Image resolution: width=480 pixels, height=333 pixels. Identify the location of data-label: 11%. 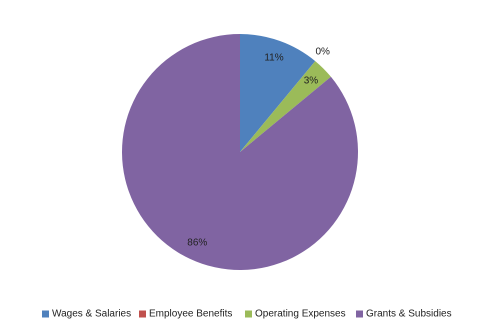
(273, 57).